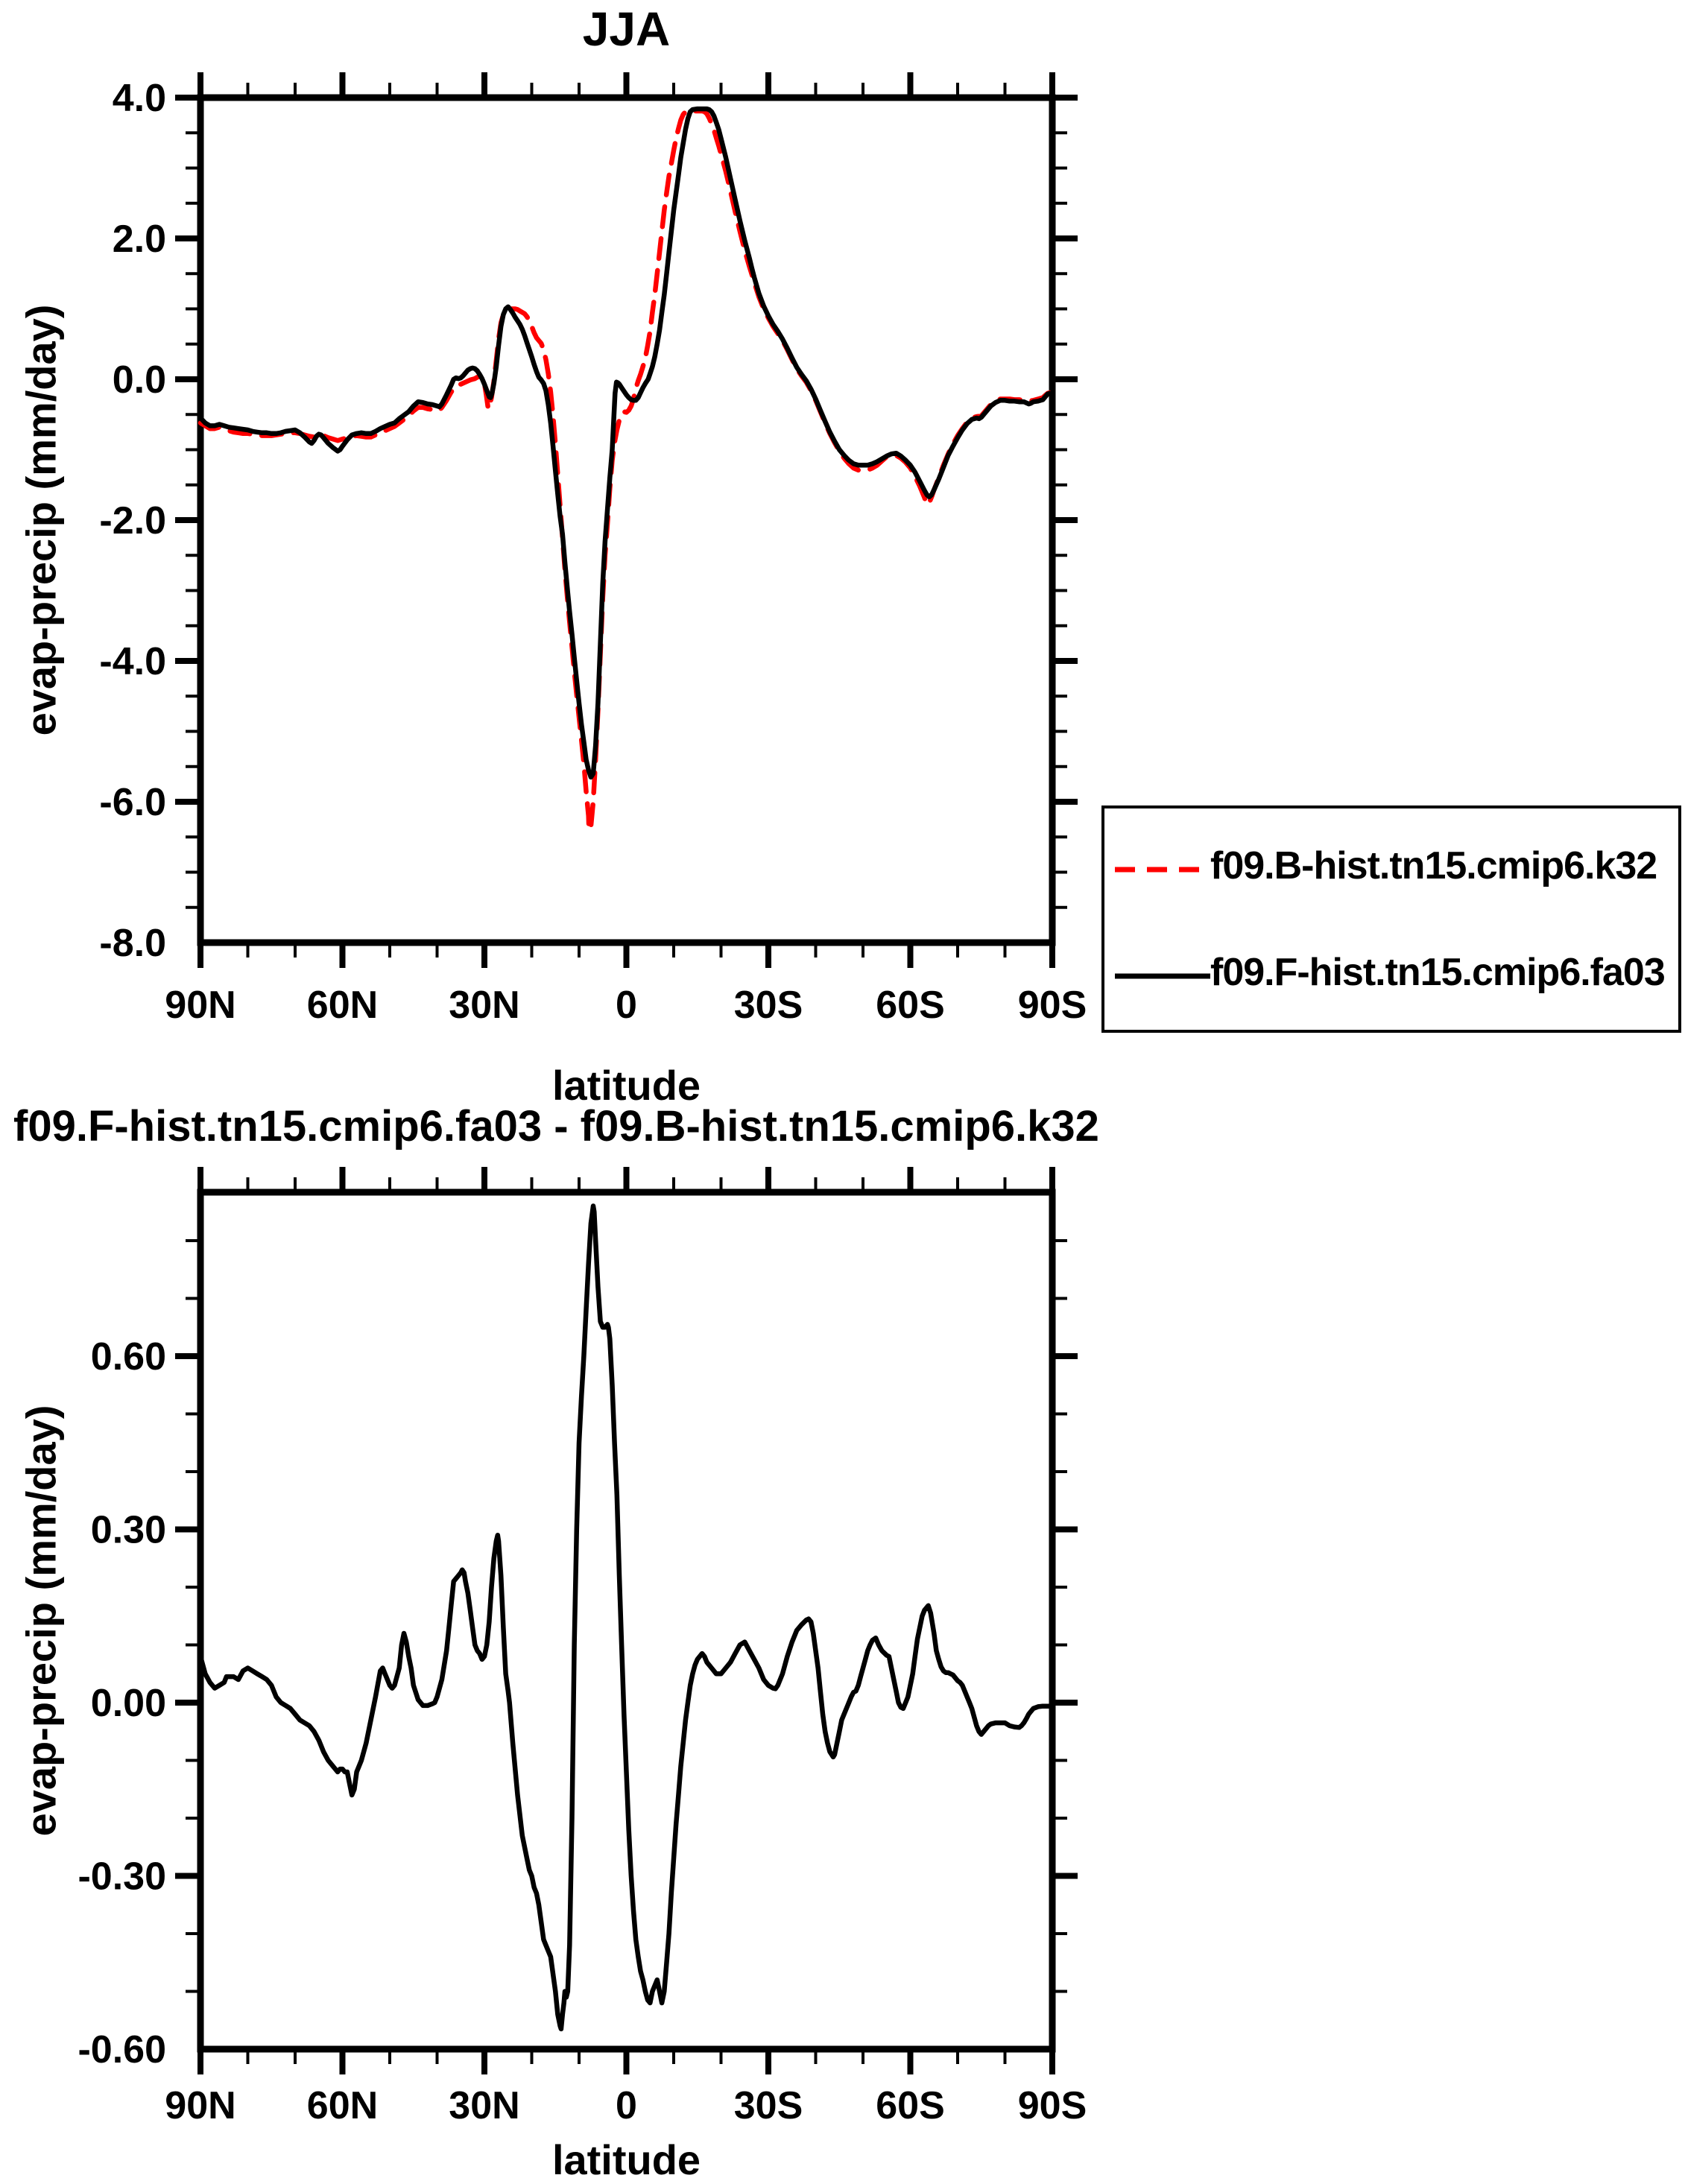 The width and height of the screenshot is (1685, 2184). Describe the element at coordinates (132, 520) in the screenshot. I see `y-tick-label: -2.0` at that location.